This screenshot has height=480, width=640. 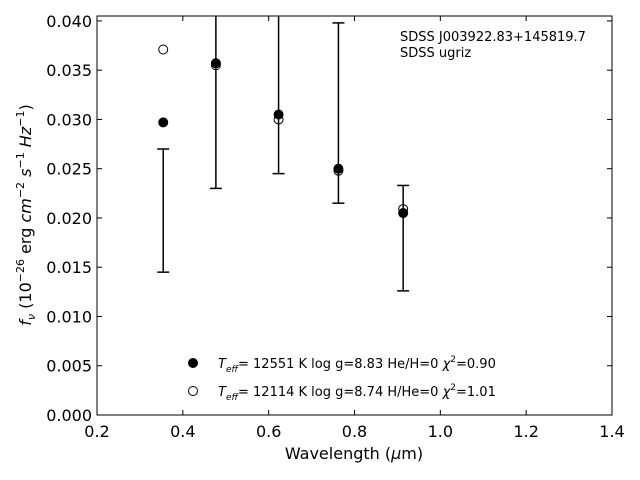 I want to click on y-tick-label: 0.005, so click(x=69, y=366).